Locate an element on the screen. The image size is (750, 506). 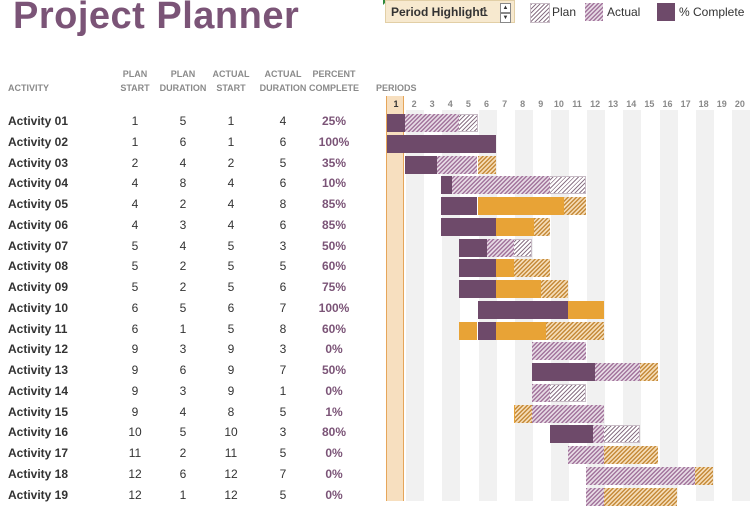
period-number: 5 is located at coordinates (468, 104).